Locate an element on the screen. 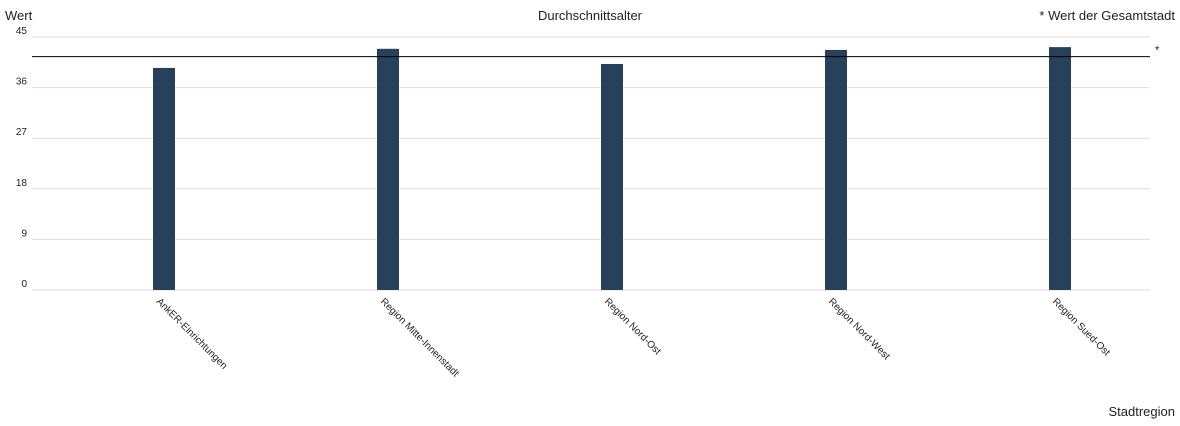 This screenshot has height=426, width=1180. x-tick-label: Region Nord-Ost is located at coordinates (632, 326).